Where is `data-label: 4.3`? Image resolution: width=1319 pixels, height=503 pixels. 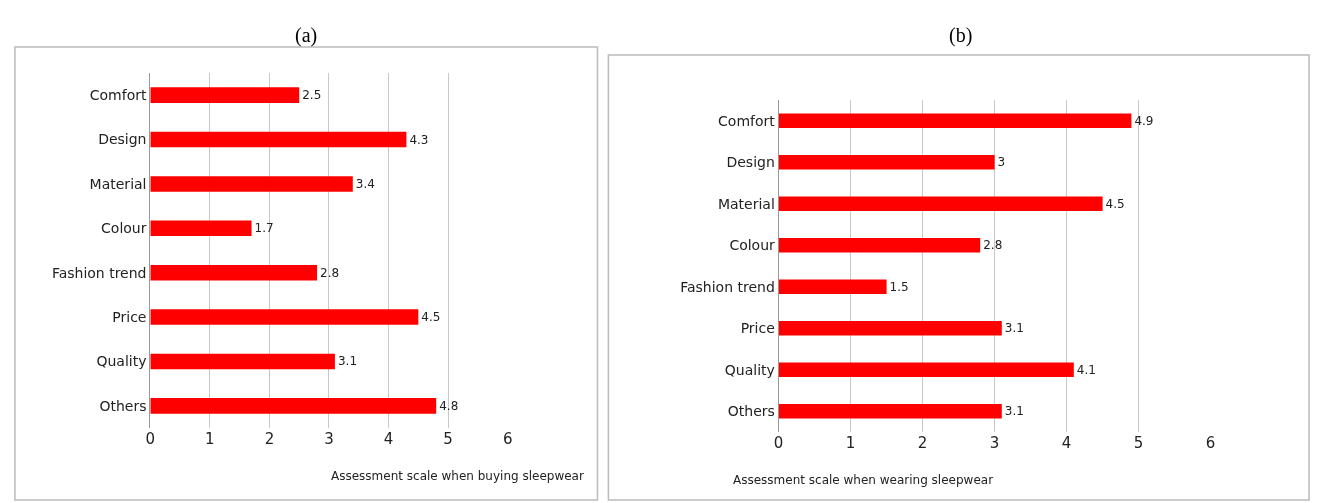
data-label: 4.3 is located at coordinates (419, 139).